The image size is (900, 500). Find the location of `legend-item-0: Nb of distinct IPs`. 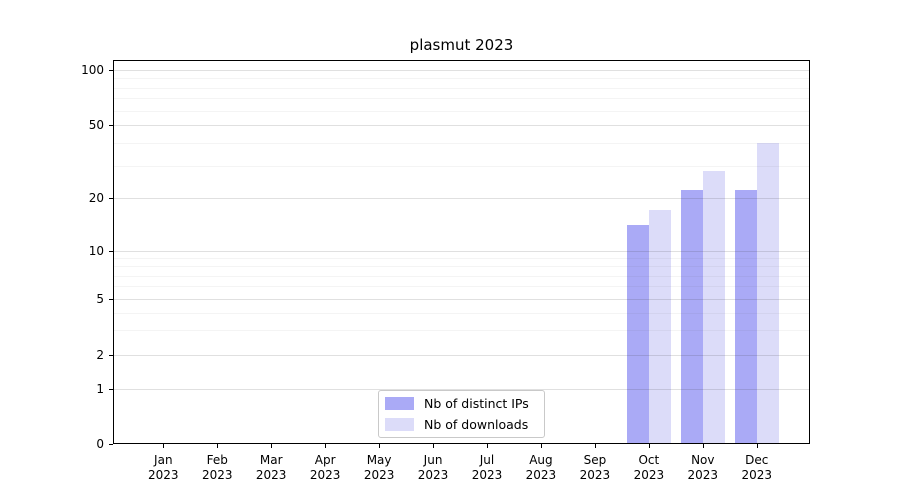

legend-item-0: Nb of distinct IPs is located at coordinates (460, 404).